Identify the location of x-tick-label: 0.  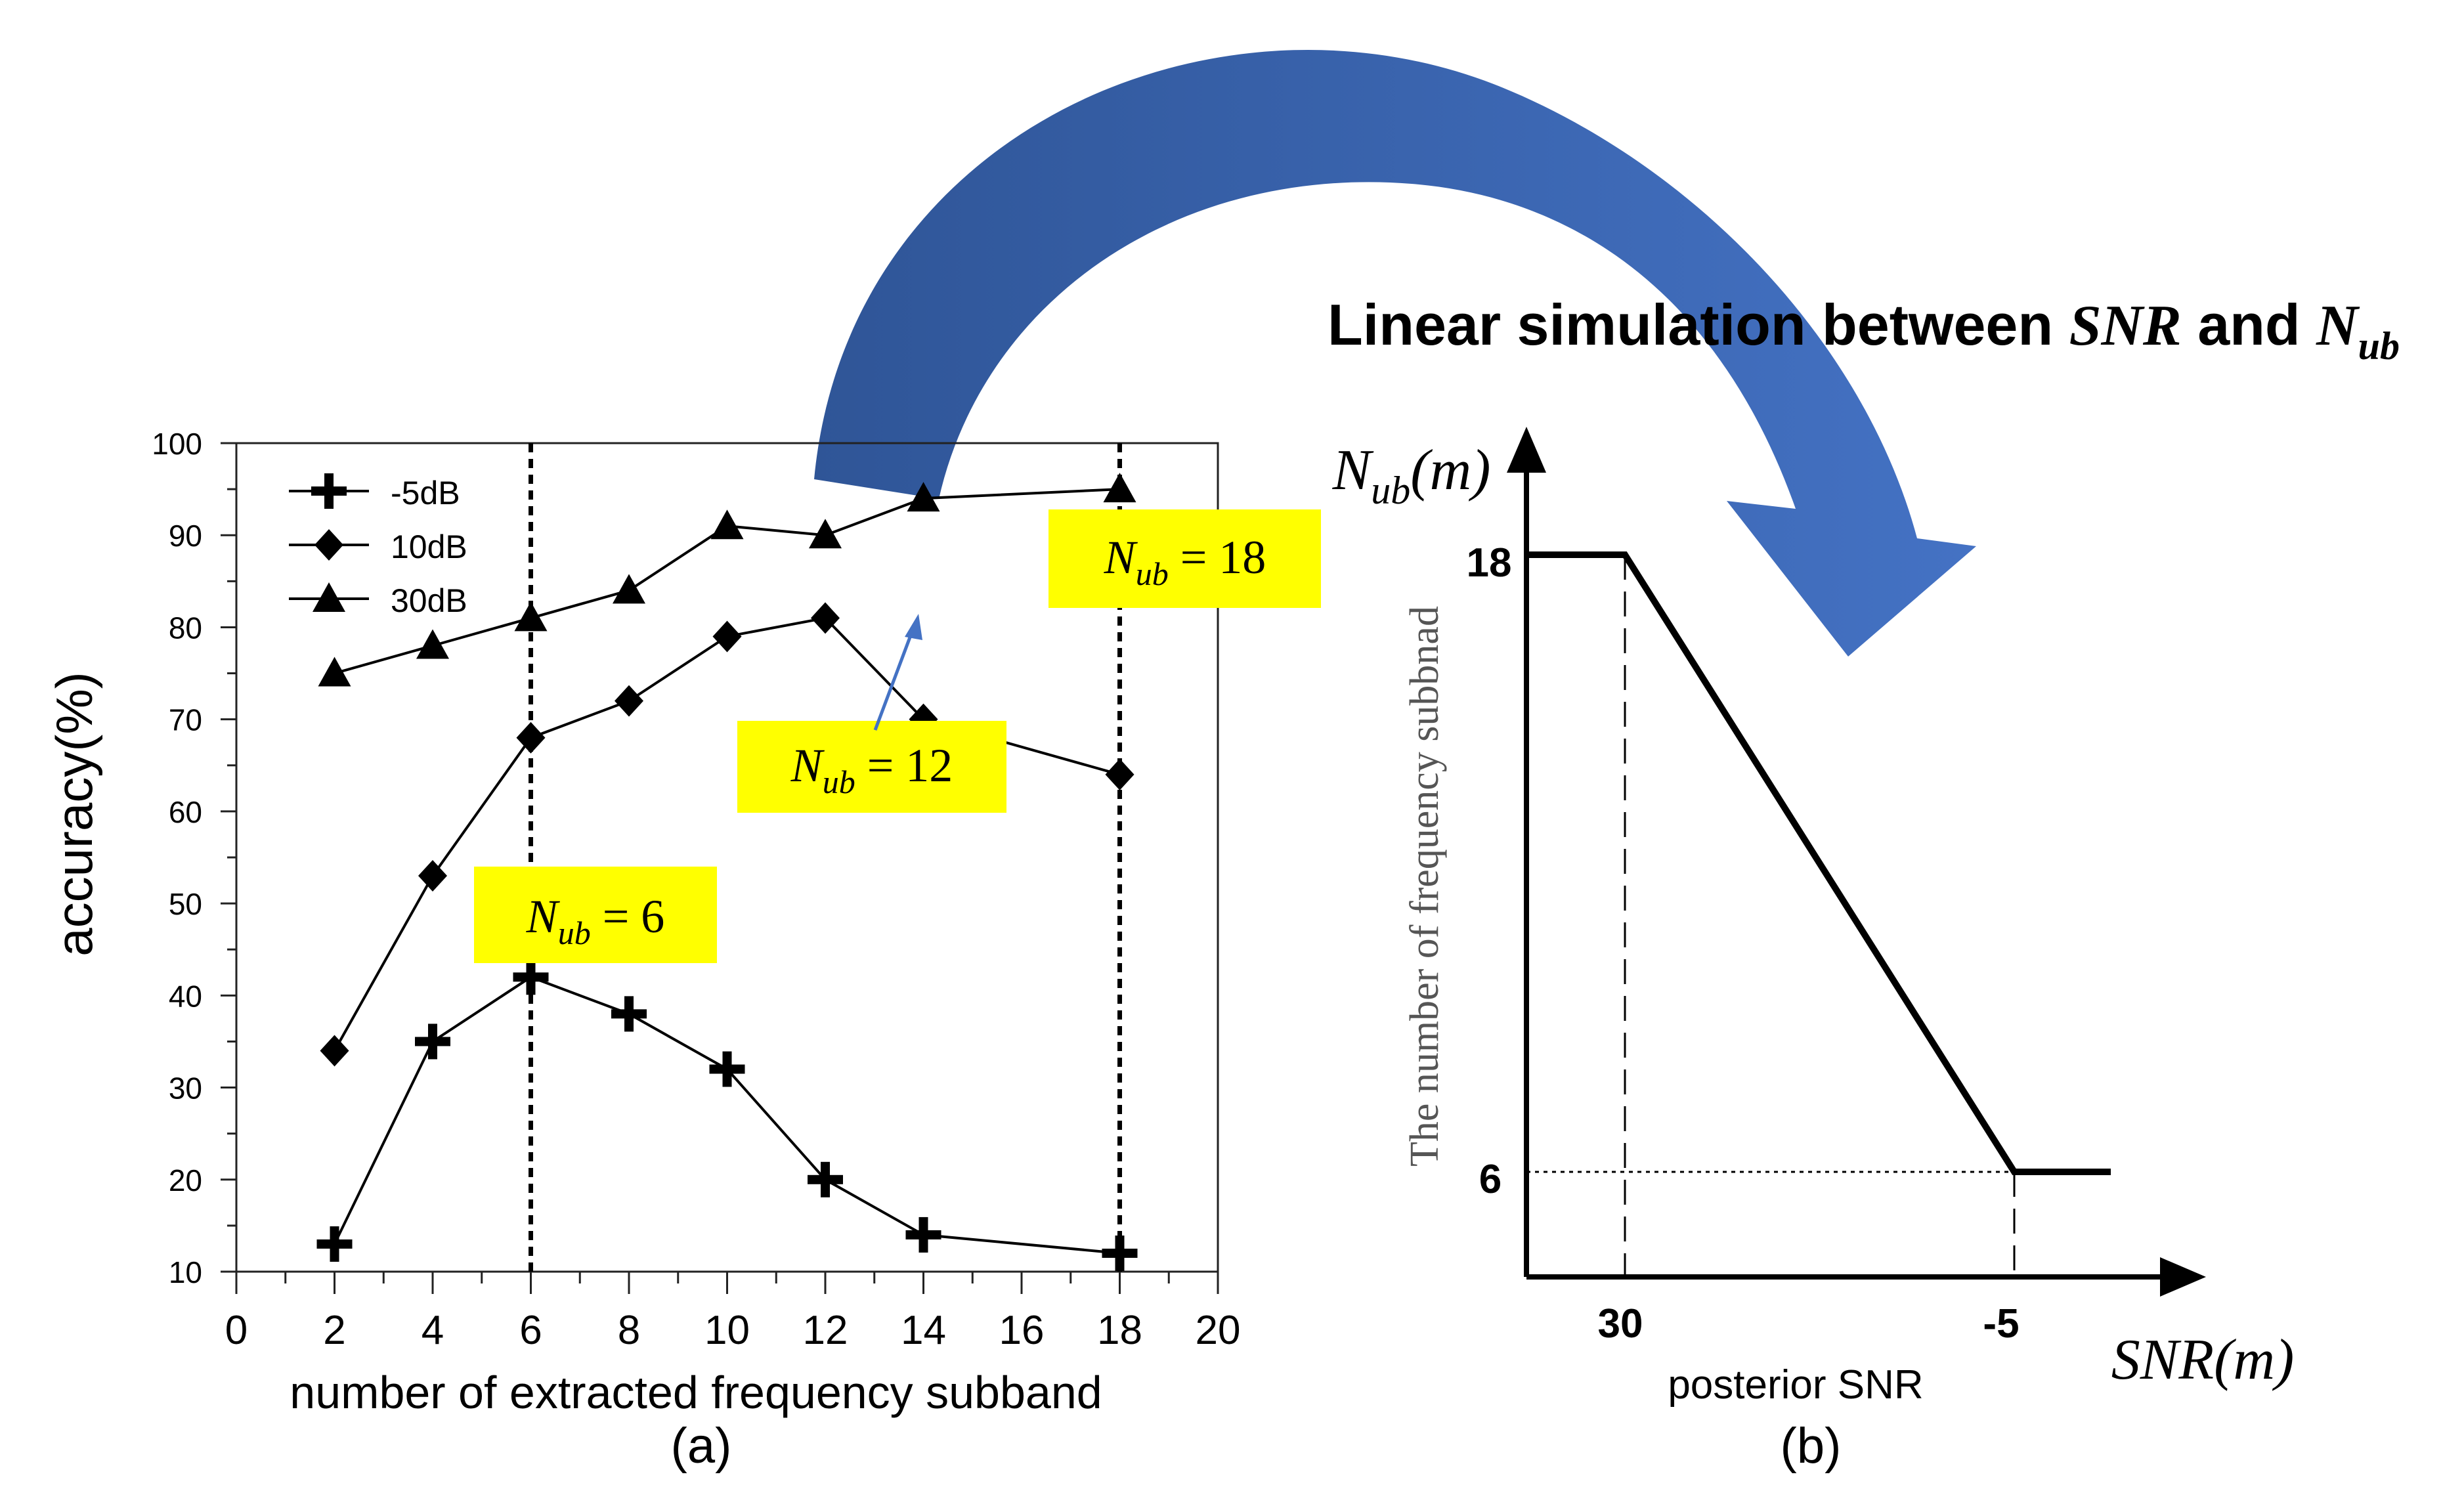
(236, 1330).